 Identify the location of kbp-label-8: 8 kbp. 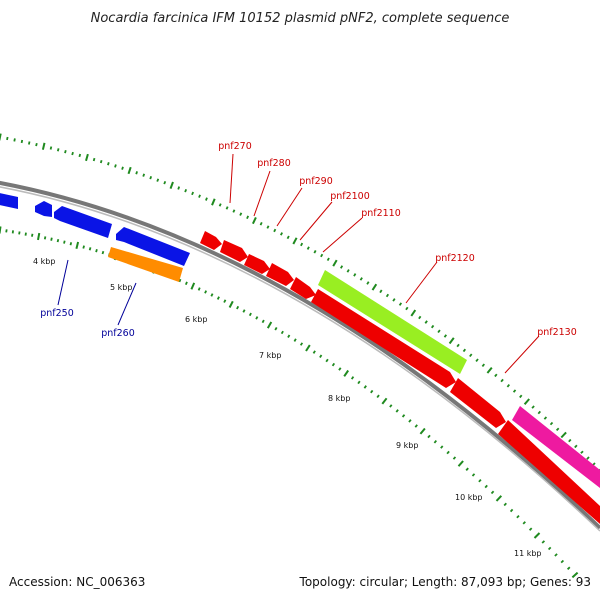
(339, 398).